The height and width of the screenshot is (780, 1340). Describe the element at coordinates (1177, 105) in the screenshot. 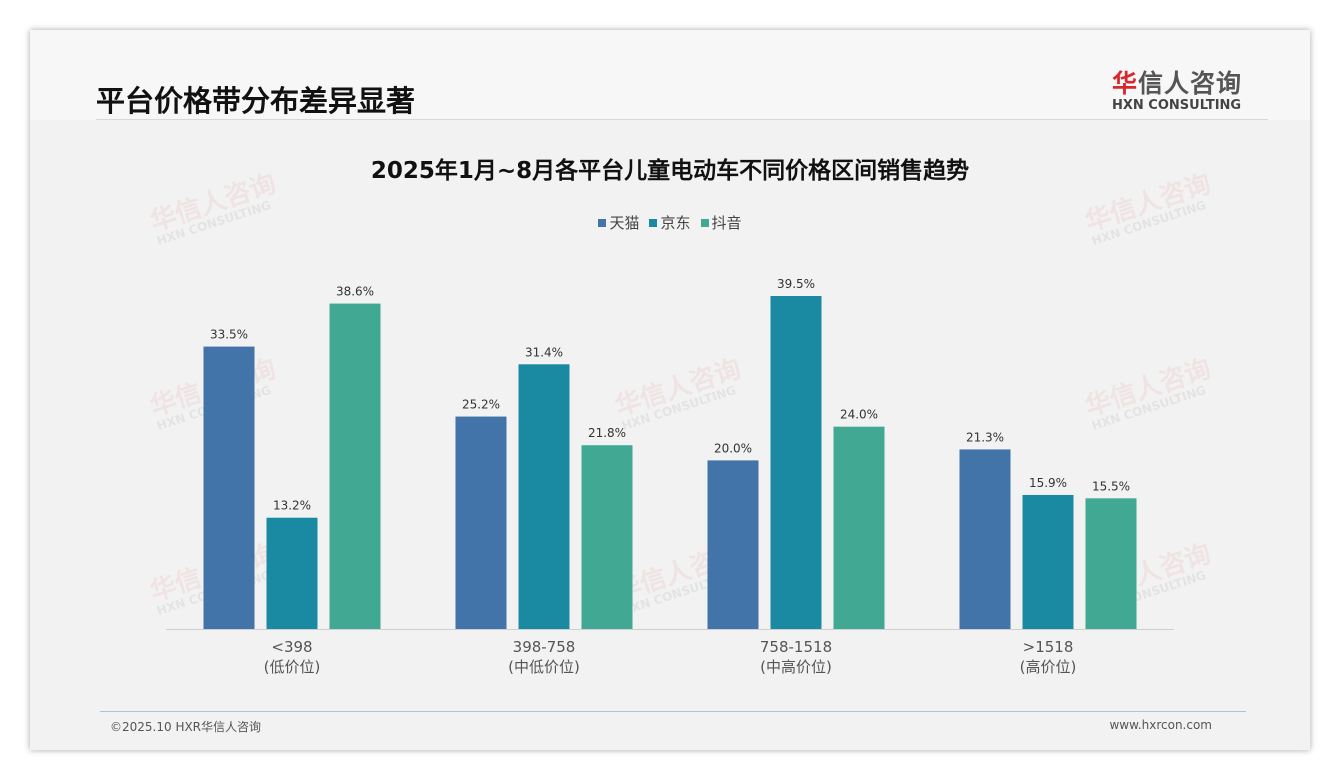

I see `logo-en: HXN CONSULTING` at that location.